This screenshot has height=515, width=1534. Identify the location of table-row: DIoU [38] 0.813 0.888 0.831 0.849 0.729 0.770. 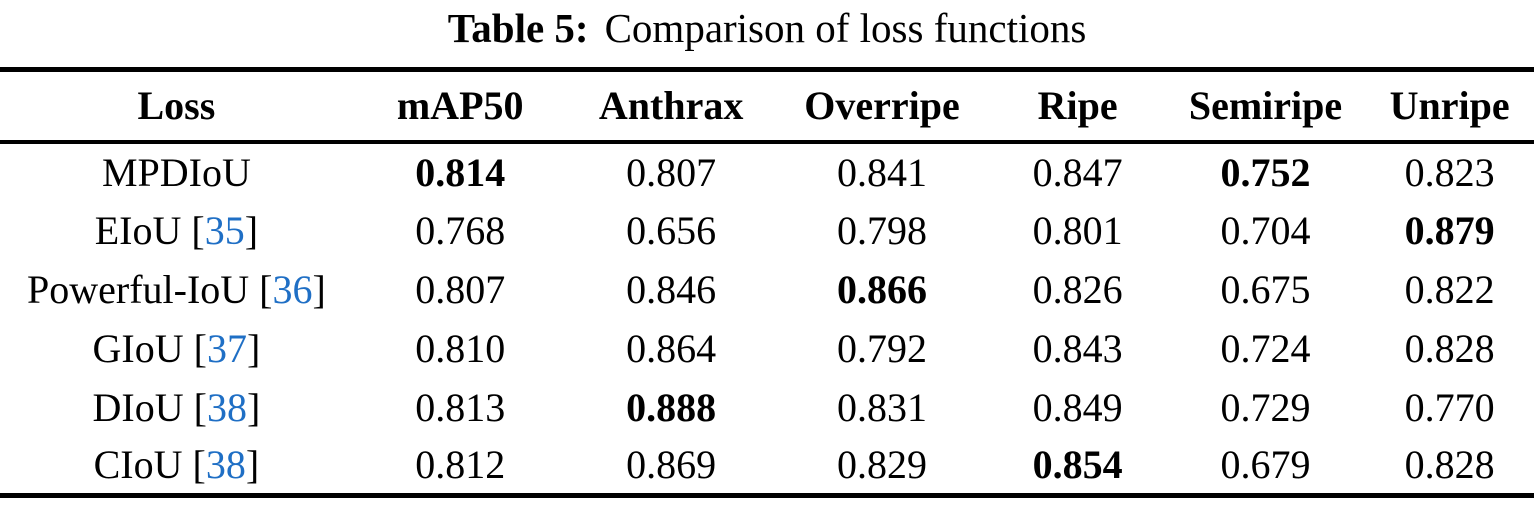
(767, 407).